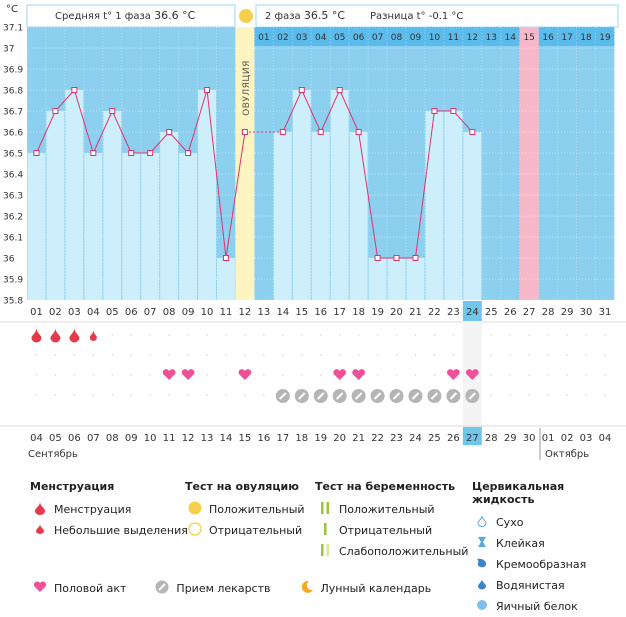 This screenshot has height=617, width=626. I want to click on legend-item: Лунный календарь, so click(376, 588).